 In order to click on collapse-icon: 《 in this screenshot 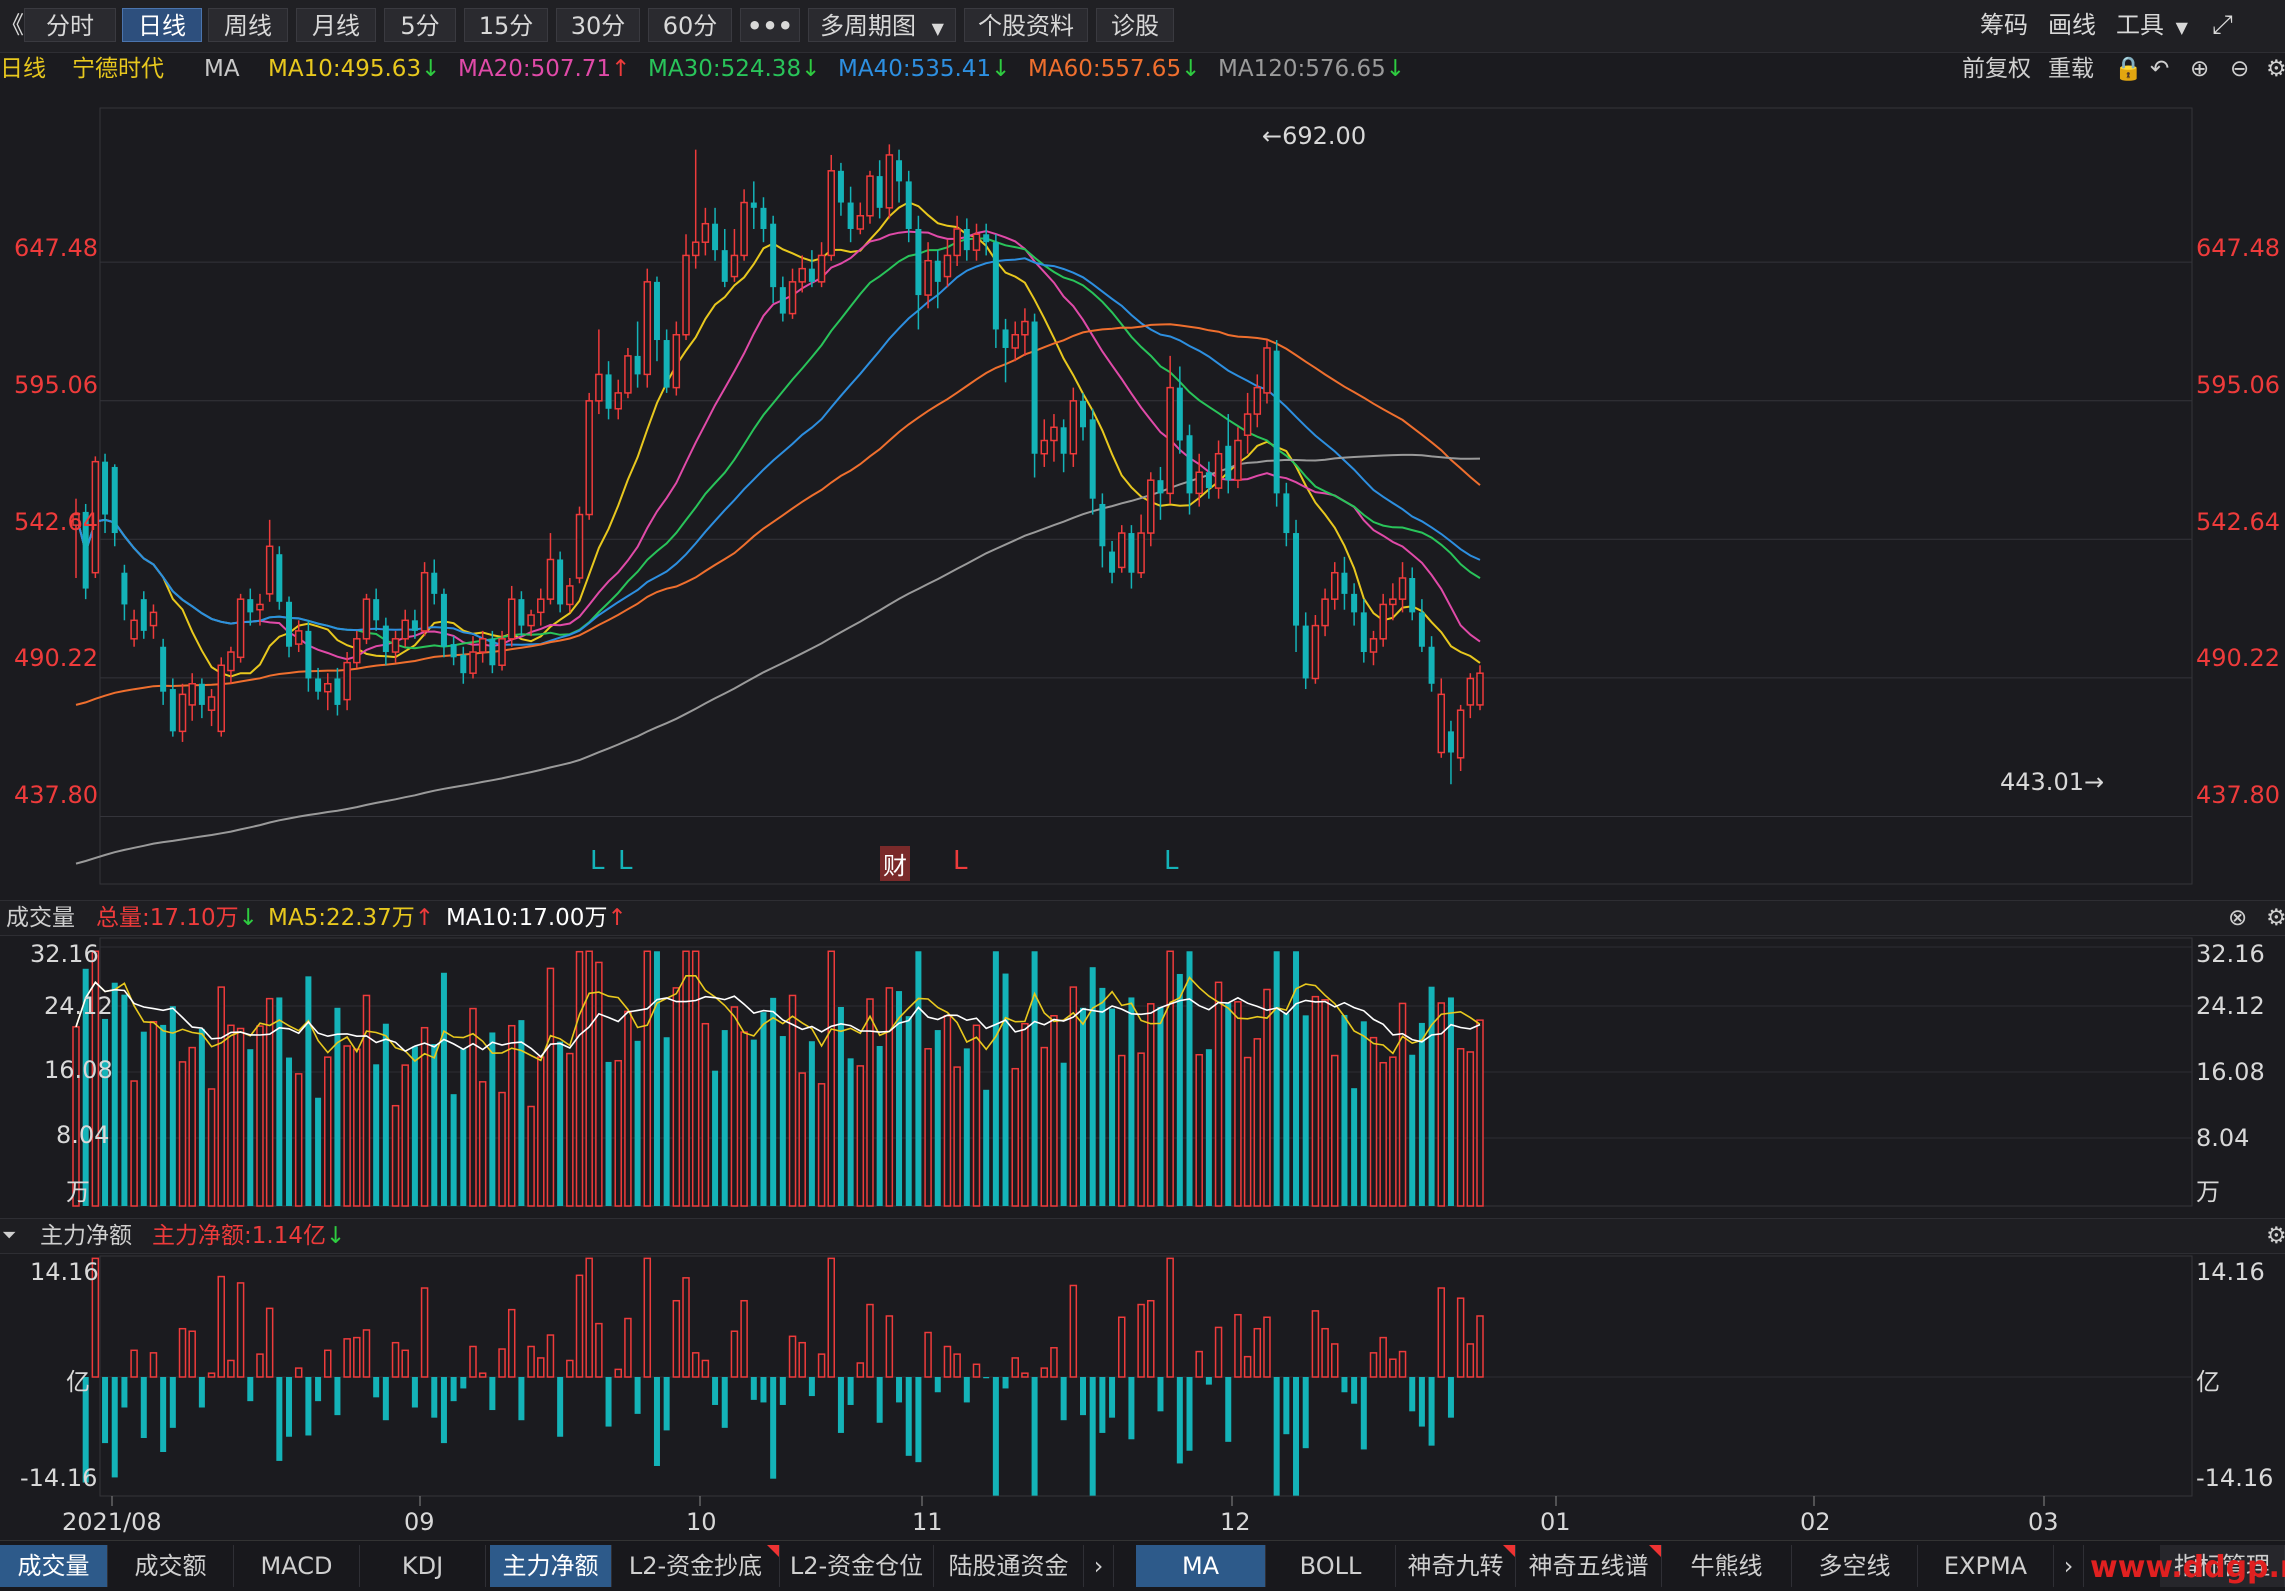, I will do `click(12, 25)`.